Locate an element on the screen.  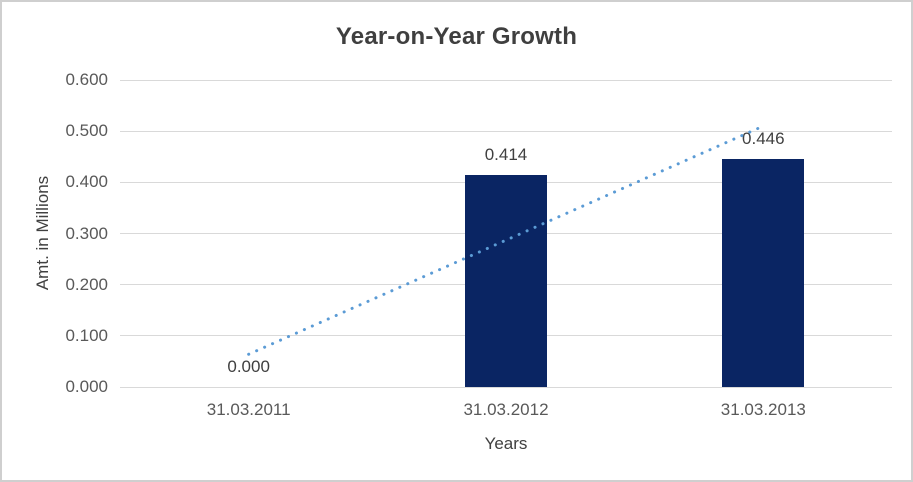
y-tick-label: 0.100 is located at coordinates (86, 335).